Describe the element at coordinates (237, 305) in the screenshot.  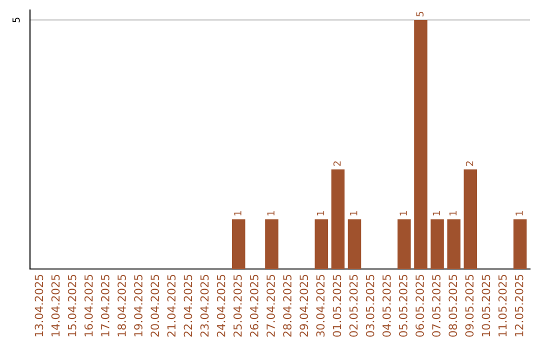
I see `x-tick-label: 25.04.2025` at that location.